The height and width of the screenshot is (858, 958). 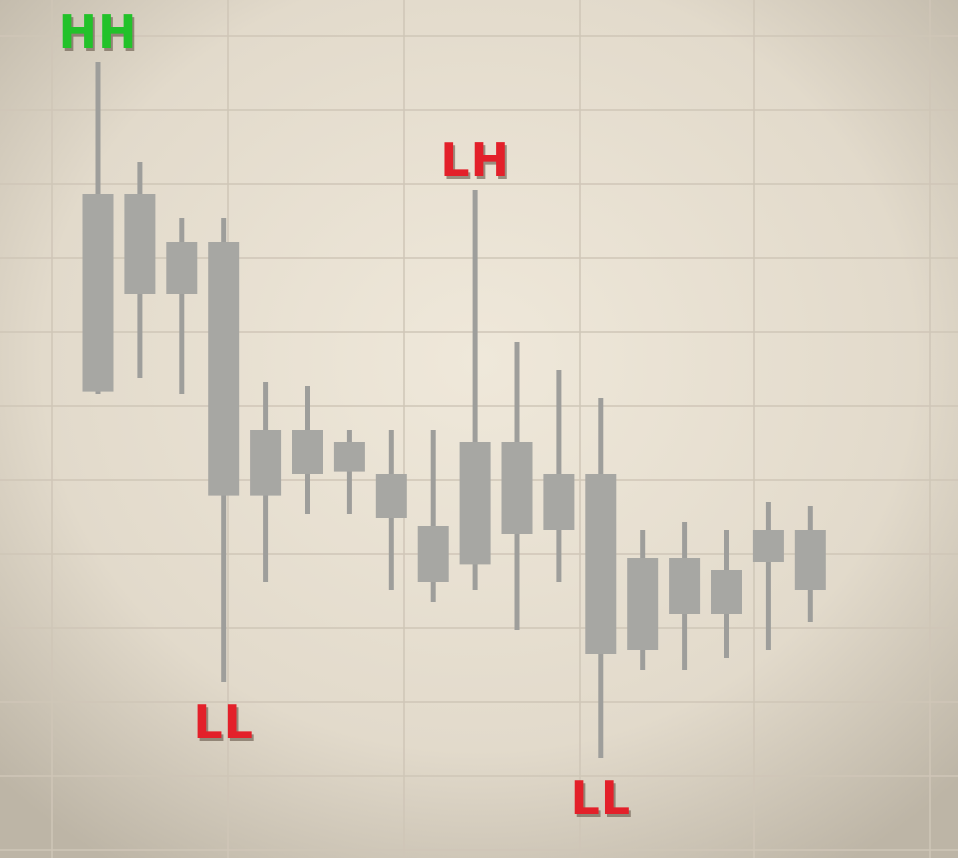 I want to click on label-hh-shadow: HH, so click(x=100, y=35).